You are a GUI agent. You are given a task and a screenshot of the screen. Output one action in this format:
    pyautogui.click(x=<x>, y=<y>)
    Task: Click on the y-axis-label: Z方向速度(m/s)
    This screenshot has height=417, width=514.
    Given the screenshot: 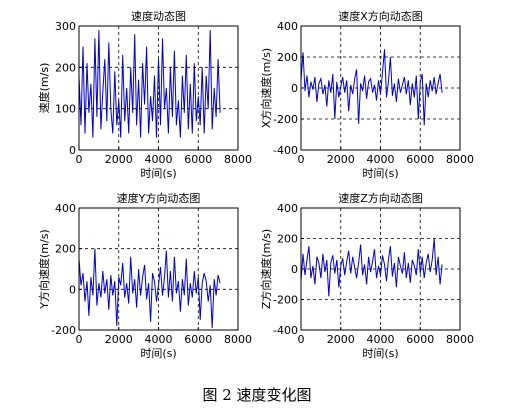 What is the action you would take?
    pyautogui.click(x=266, y=269)
    